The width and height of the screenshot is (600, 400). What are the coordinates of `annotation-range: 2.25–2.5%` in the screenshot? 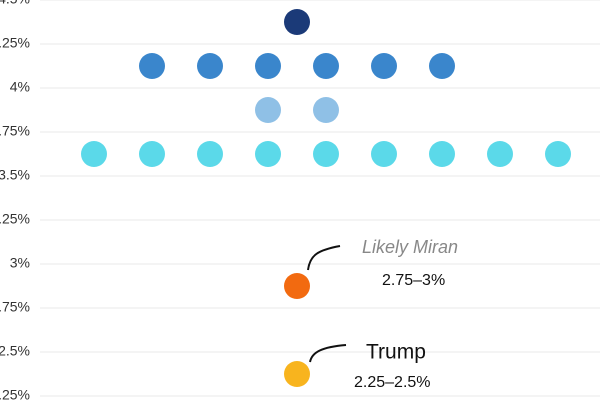 It's located at (392, 382).